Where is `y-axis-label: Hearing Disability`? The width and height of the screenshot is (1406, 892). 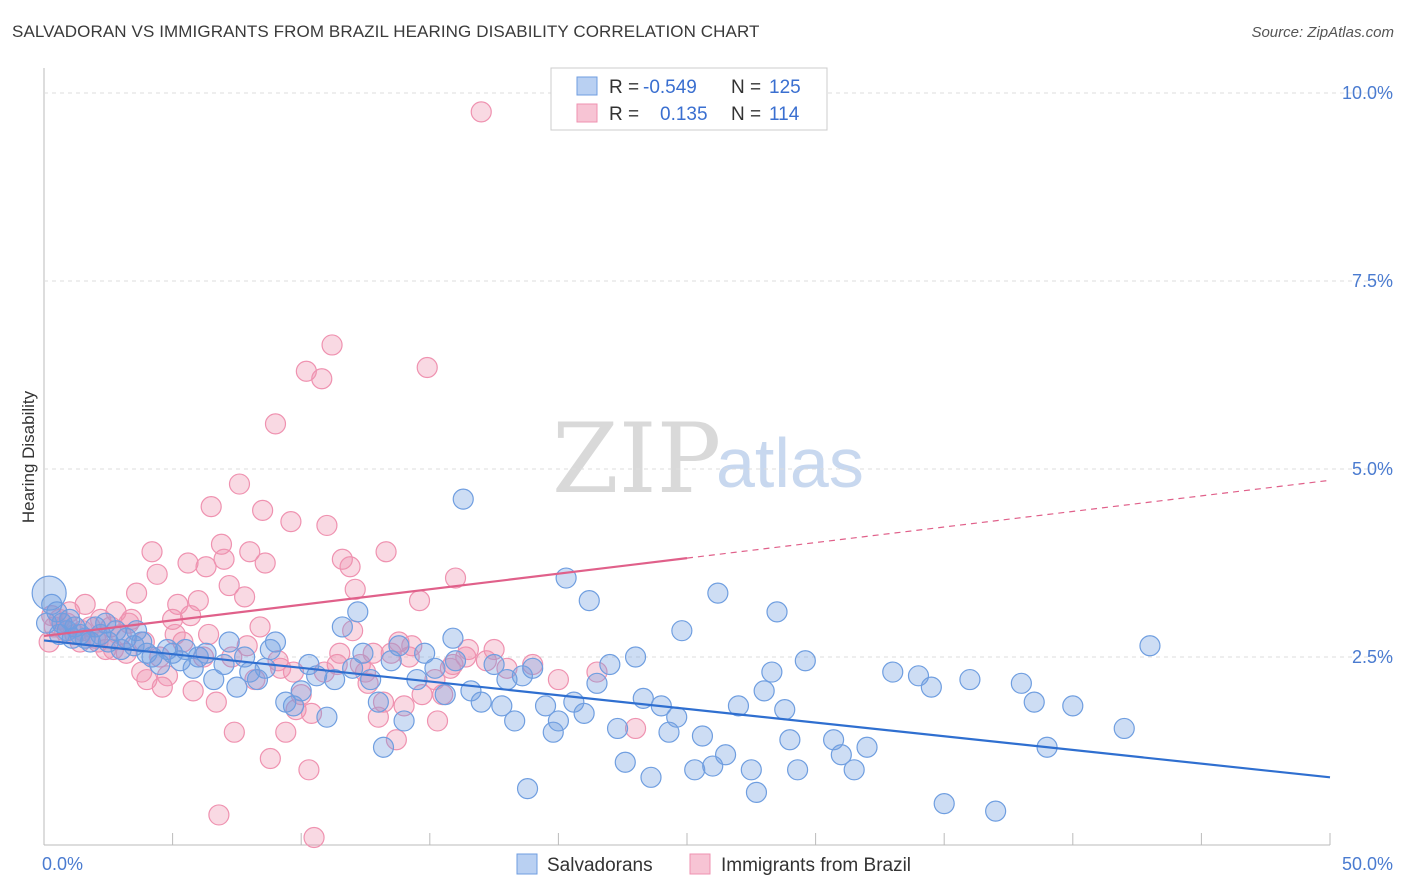 y-axis-label: Hearing Disability is located at coordinates (28, 456).